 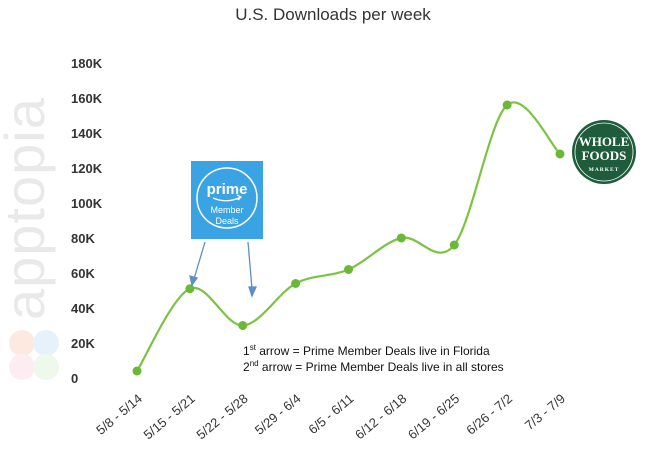 What do you see at coordinates (119, 414) in the screenshot?
I see `x-tick-label: 5/8 - 5/14` at bounding box center [119, 414].